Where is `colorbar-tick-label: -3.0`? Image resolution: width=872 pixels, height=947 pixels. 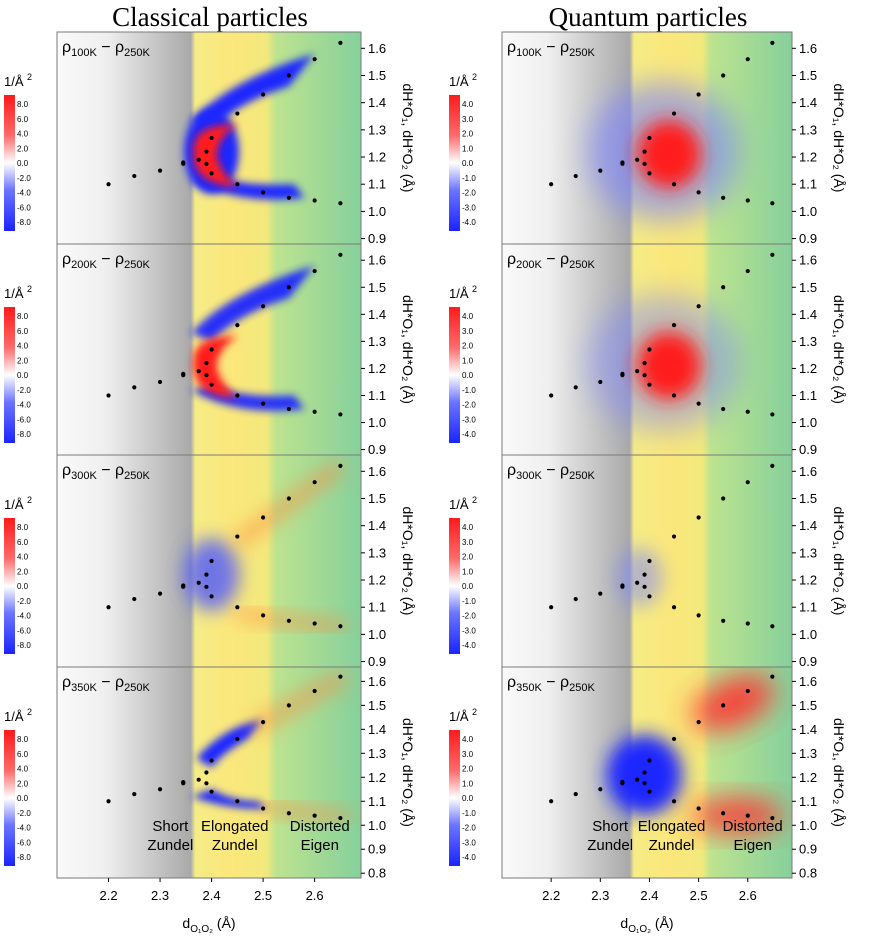 colorbar-tick-label: -3.0 is located at coordinates (469, 207).